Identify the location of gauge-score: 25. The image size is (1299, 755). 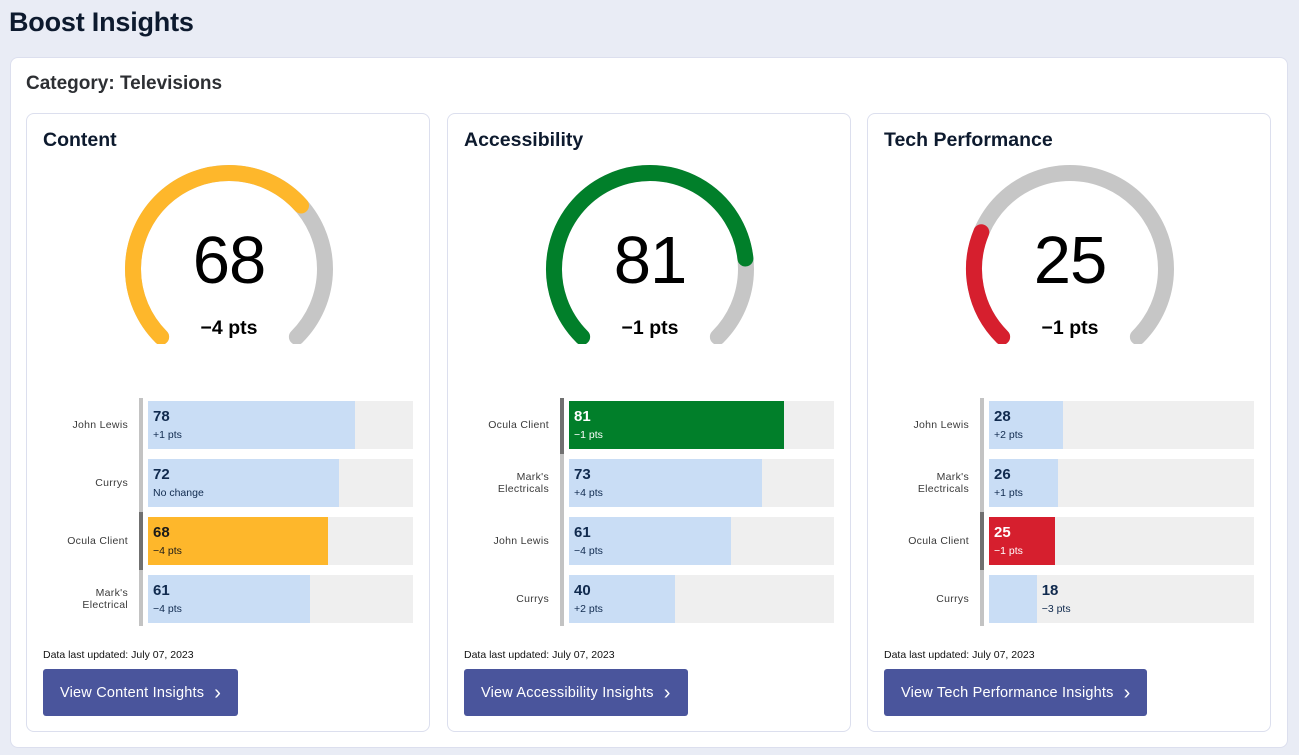
(1070, 260).